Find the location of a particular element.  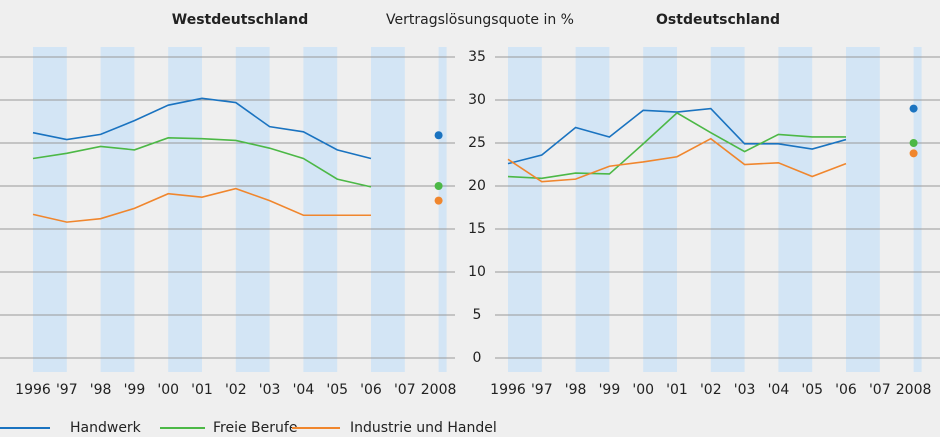

legend-label: Freie Berufe is located at coordinates (255, 428).